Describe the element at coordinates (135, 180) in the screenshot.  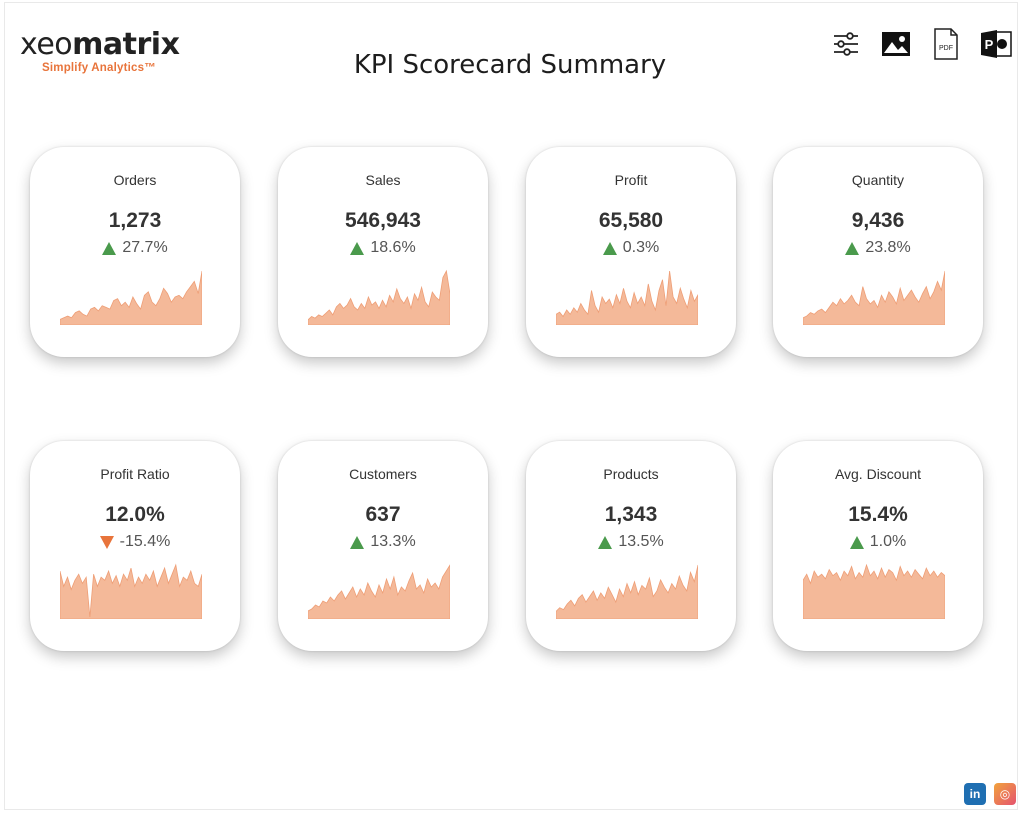
I see `kpi-label: Orders` at that location.